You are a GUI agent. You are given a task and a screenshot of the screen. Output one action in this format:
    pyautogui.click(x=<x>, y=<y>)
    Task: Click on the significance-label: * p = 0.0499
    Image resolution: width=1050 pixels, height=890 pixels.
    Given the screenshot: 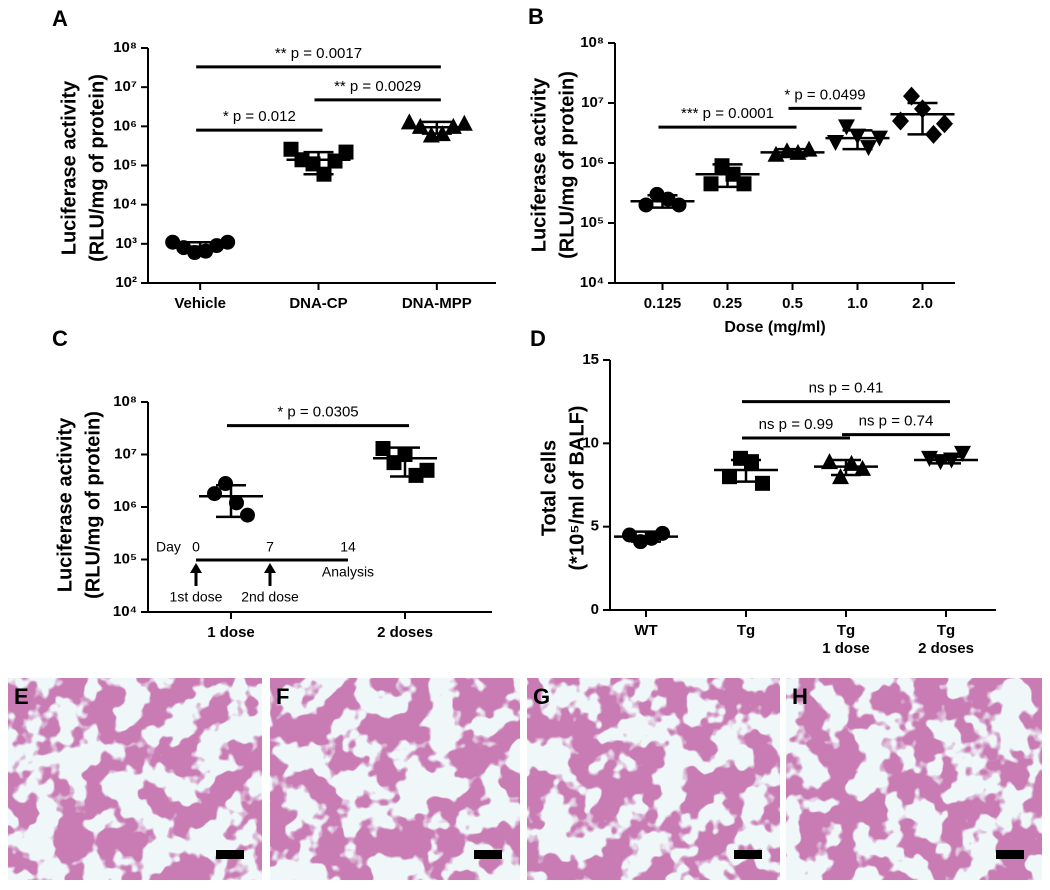 What is the action you would take?
    pyautogui.click(x=824, y=94)
    